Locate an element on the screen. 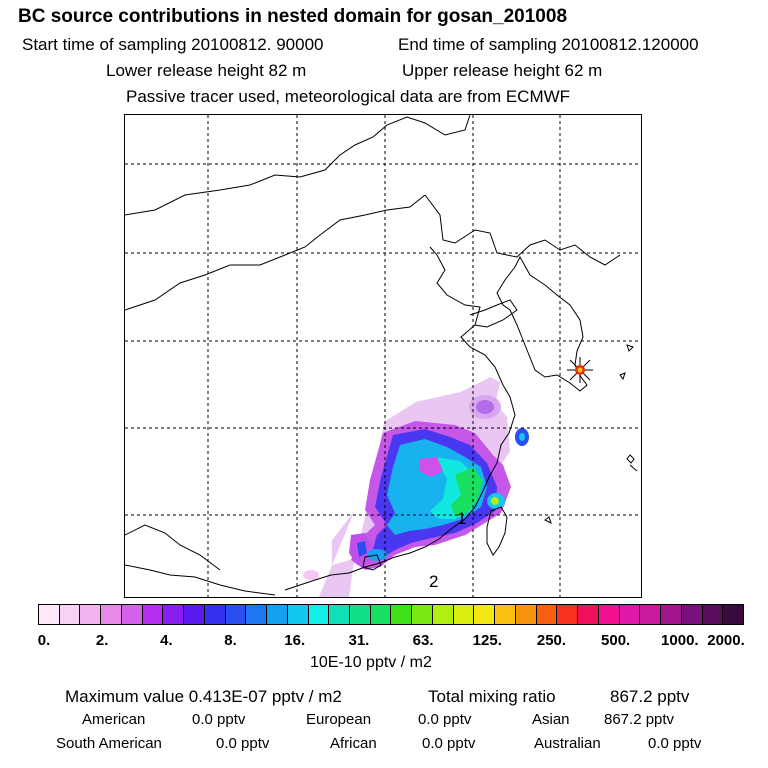  map-label-2: 2 is located at coordinates (434, 581).